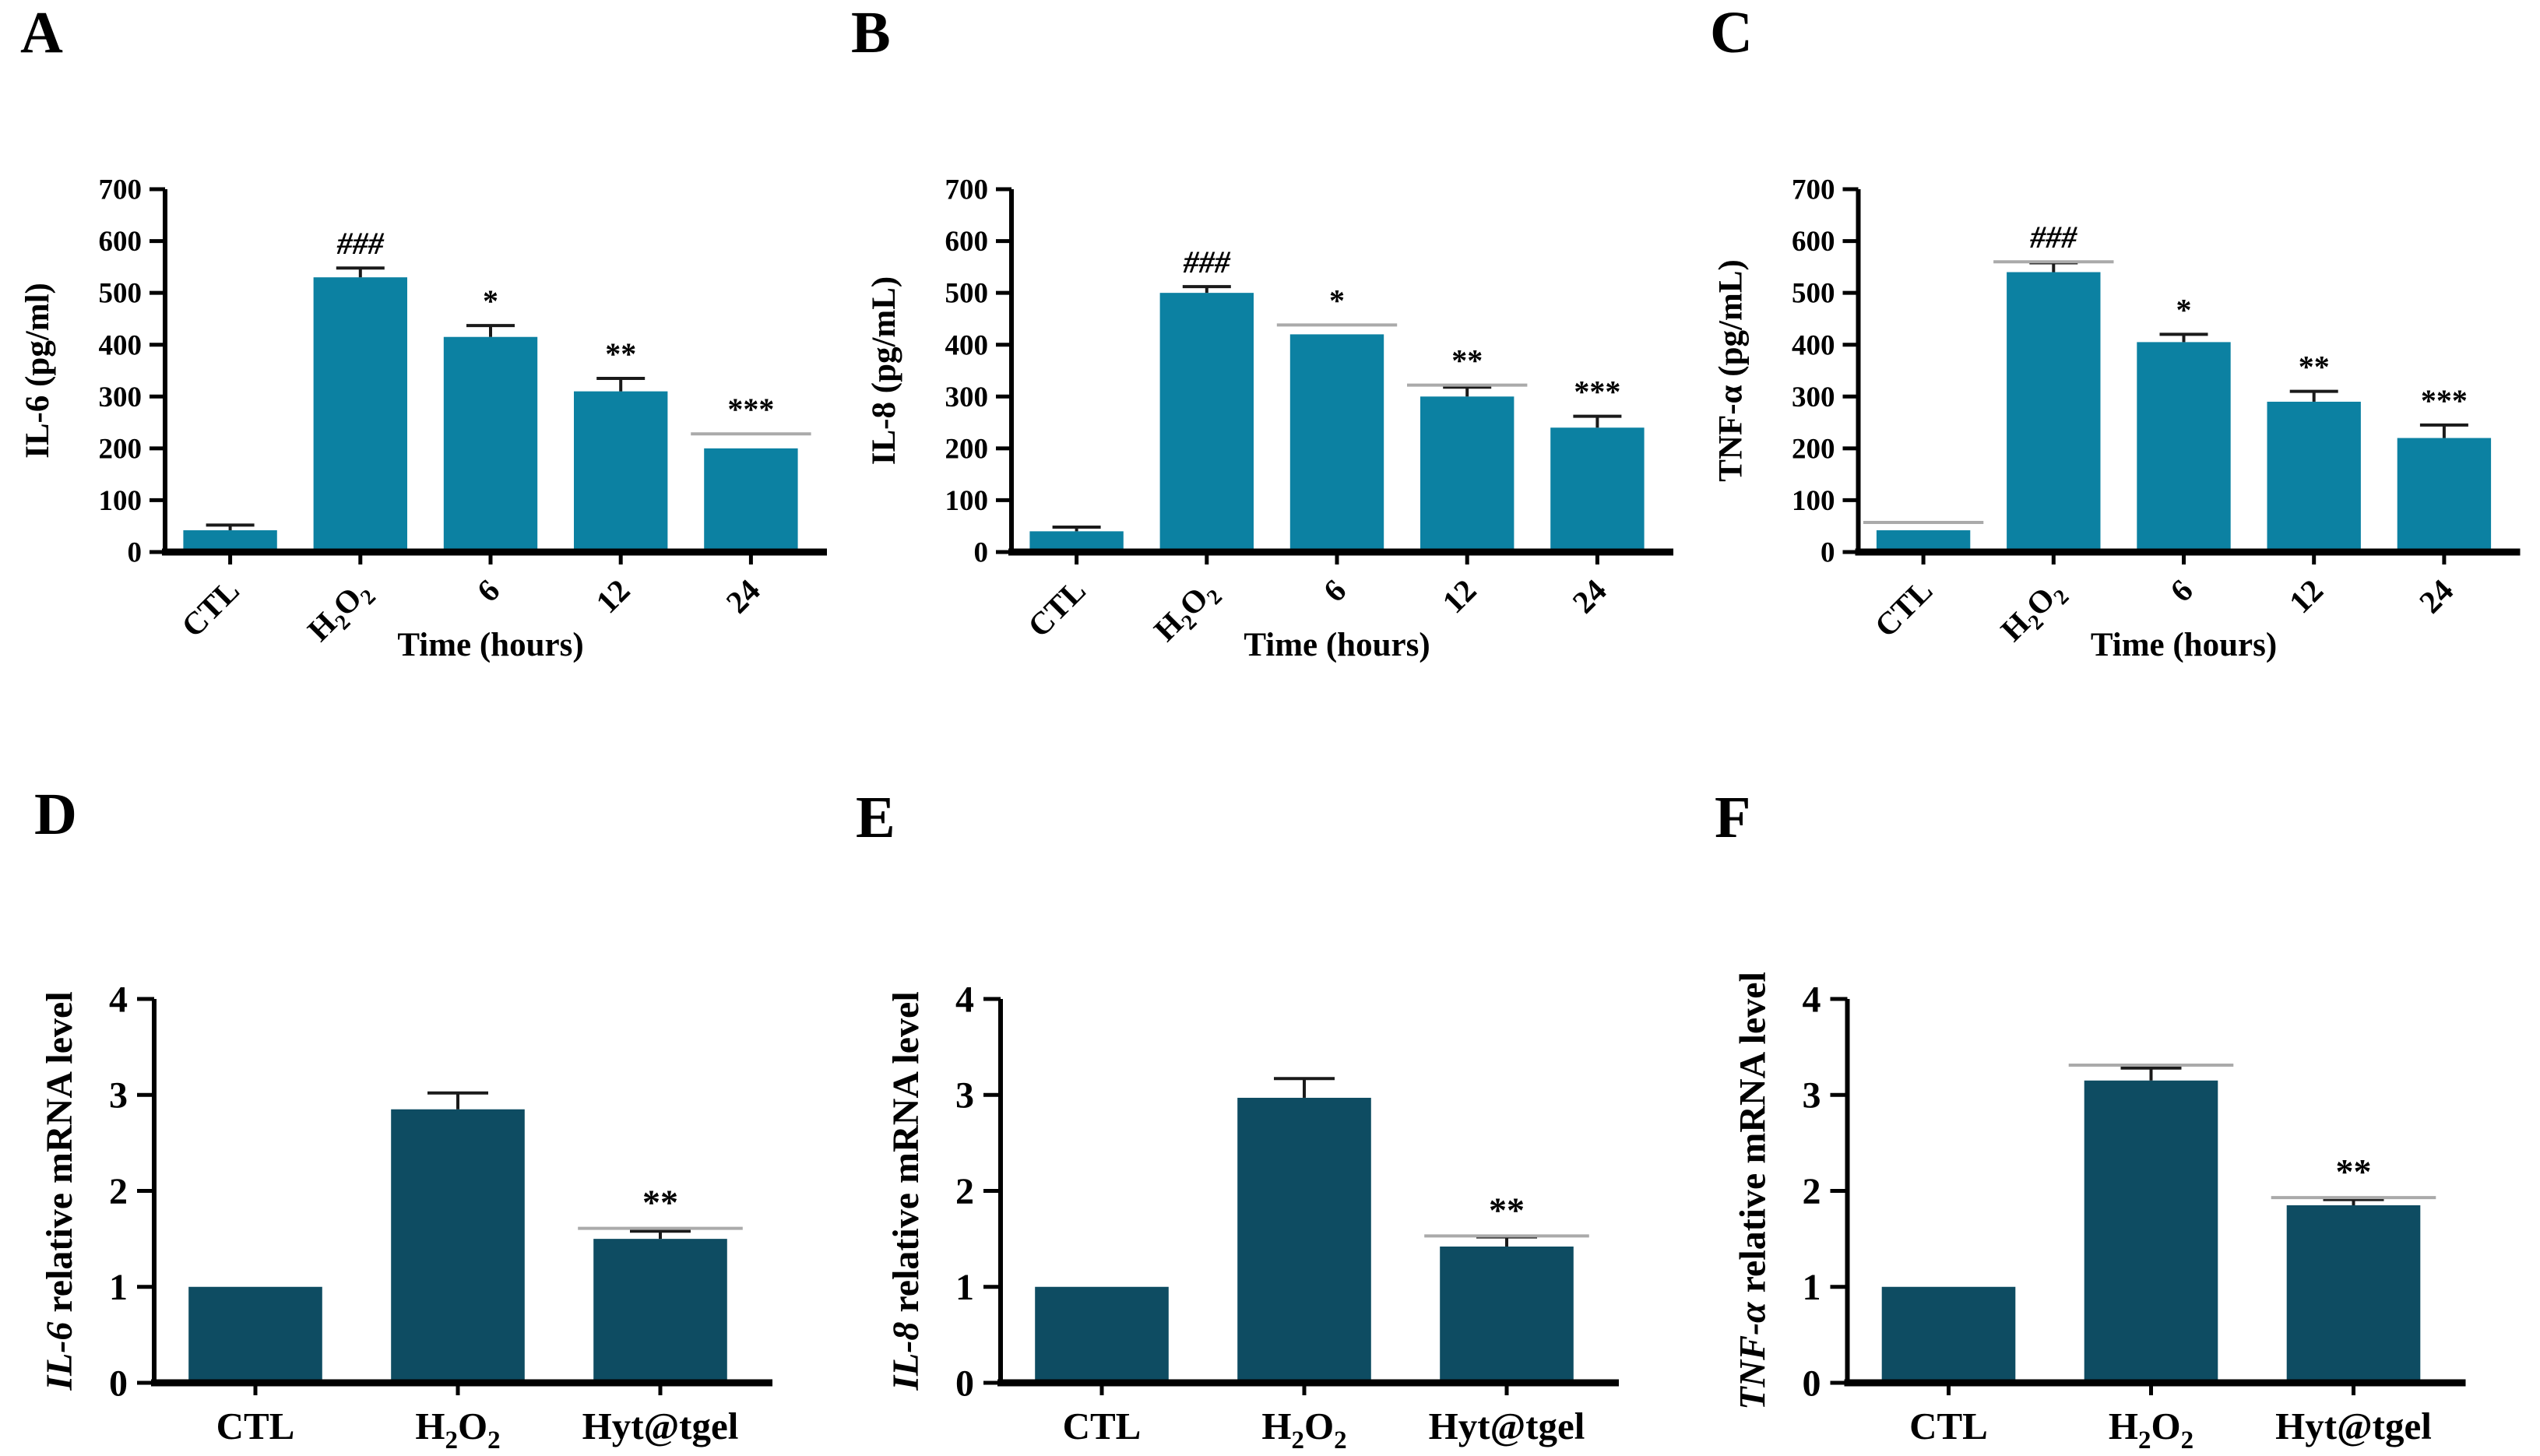 The width and height of the screenshot is (2540, 1456). What do you see at coordinates (120, 449) in the screenshot?
I see `y-tick-label: 200` at bounding box center [120, 449].